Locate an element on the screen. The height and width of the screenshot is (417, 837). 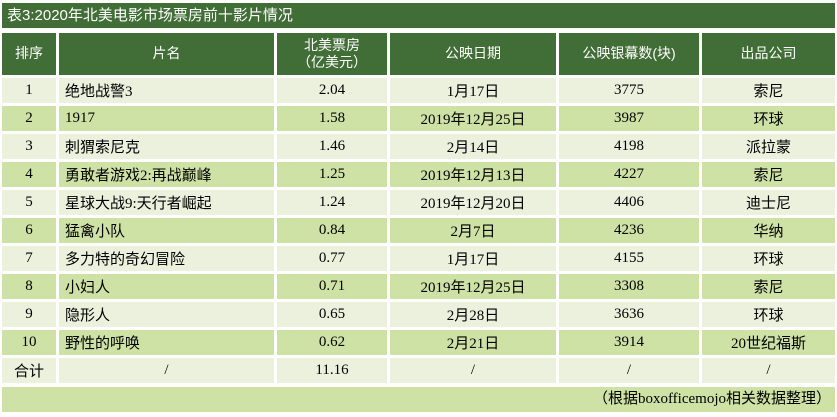
film-cell: 隐形人 is located at coordinates (166, 314).